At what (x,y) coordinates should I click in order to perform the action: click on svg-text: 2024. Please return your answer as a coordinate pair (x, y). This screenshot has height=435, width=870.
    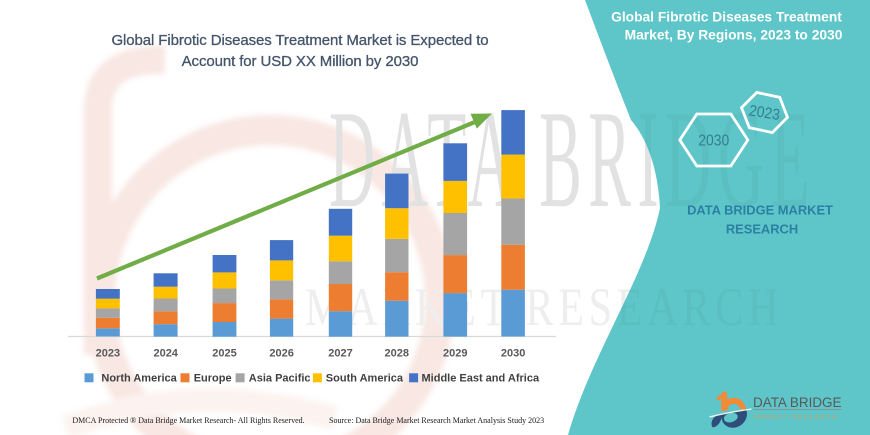
    Looking at the image, I should click on (165, 354).